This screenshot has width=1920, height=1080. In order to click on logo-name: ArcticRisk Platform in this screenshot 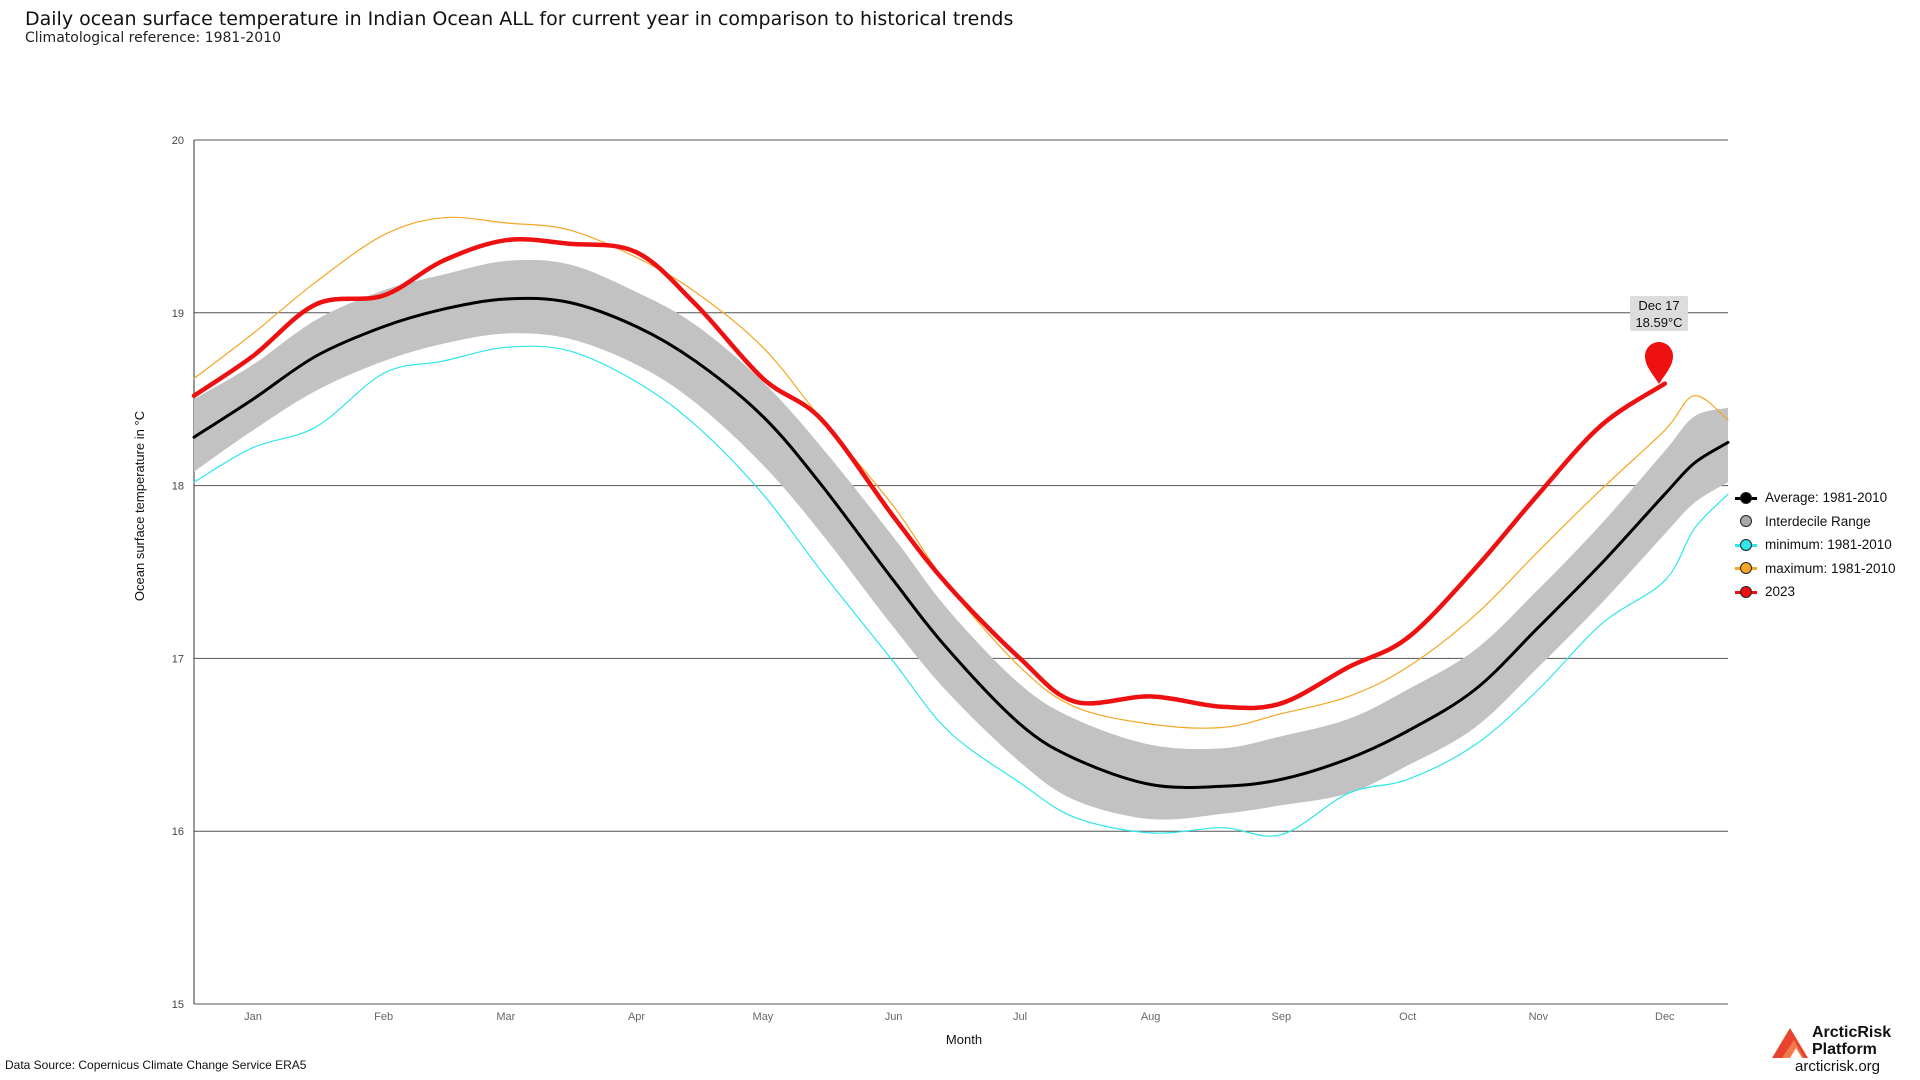, I will do `click(1852, 1041)`.